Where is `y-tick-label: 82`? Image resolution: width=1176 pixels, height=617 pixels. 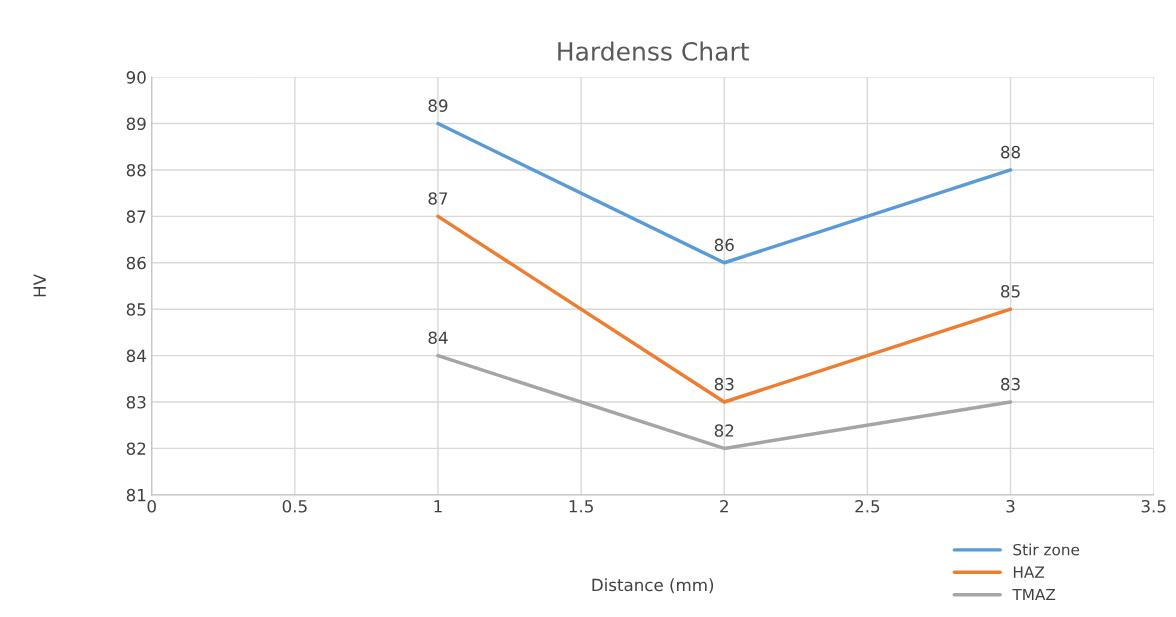 y-tick-label: 82 is located at coordinates (136, 448).